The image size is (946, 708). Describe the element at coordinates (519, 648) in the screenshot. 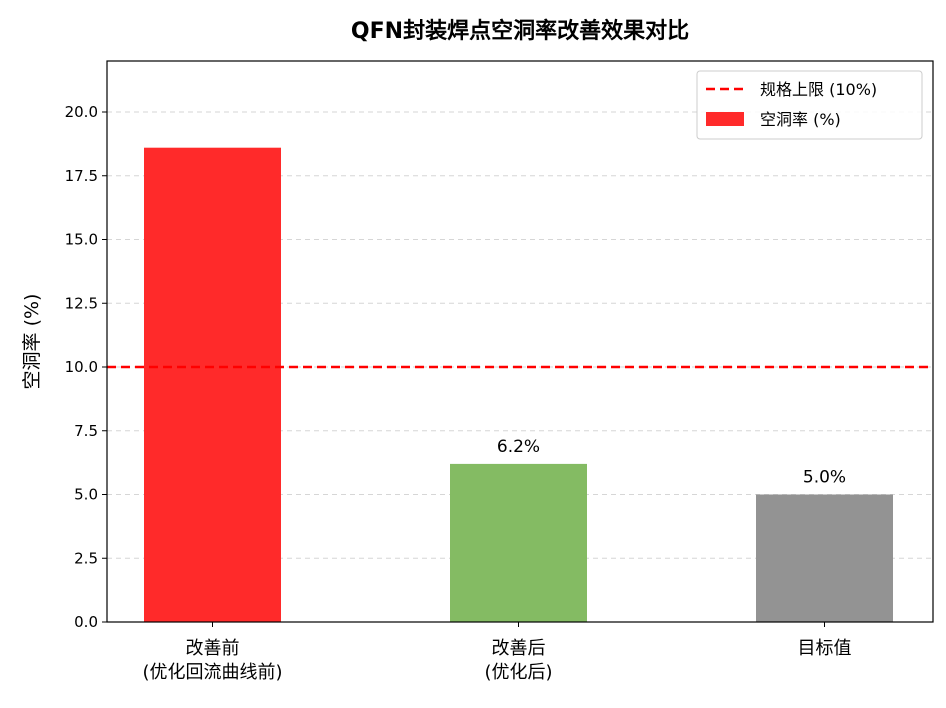

I see `x-tick-label: 改善后` at that location.